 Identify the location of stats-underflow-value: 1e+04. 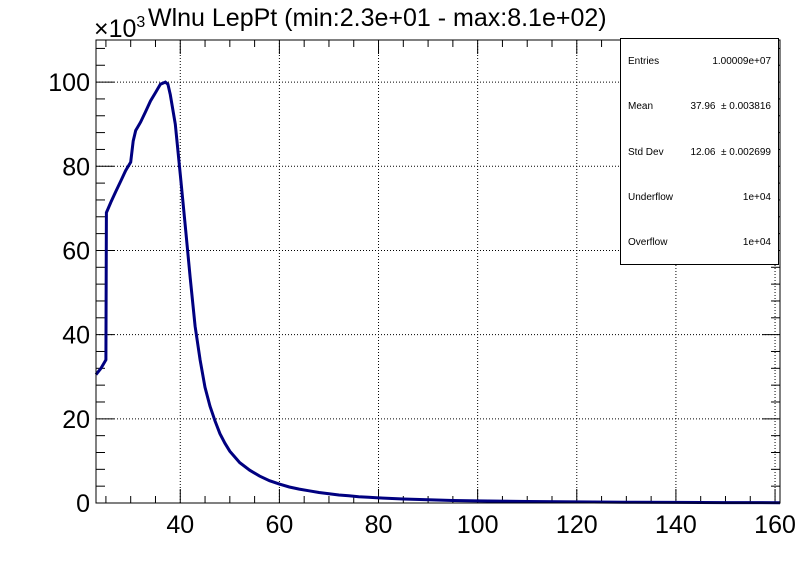
(756, 197).